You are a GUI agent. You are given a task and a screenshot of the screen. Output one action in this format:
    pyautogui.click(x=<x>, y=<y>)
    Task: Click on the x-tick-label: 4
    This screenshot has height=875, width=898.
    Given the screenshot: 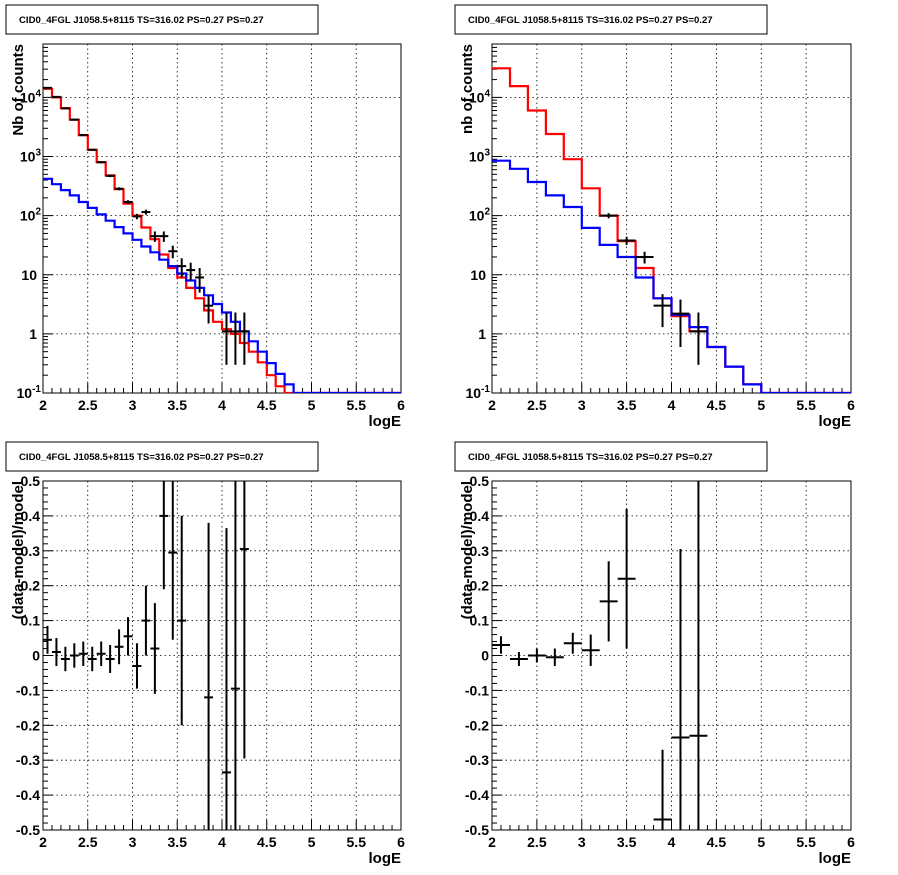 What is the action you would take?
    pyautogui.click(x=672, y=842)
    